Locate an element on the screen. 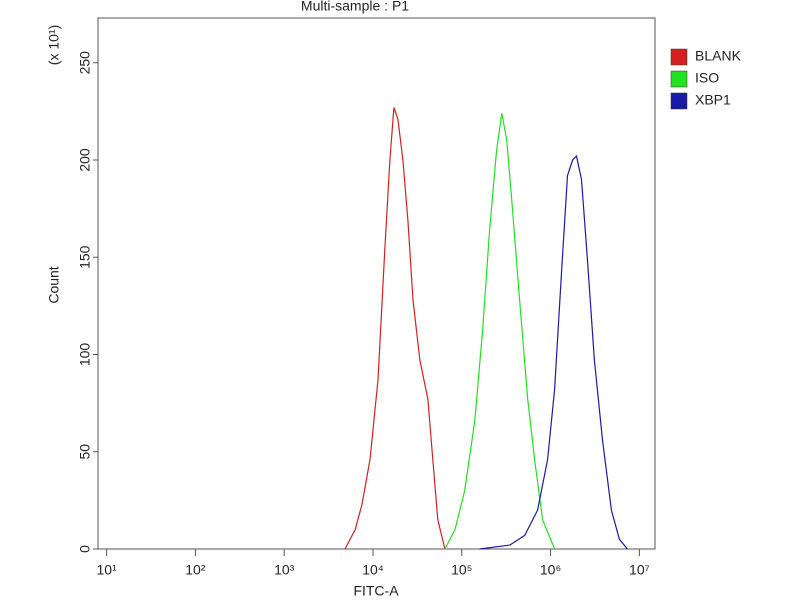  y-tick-label: 100 is located at coordinates (85, 355).